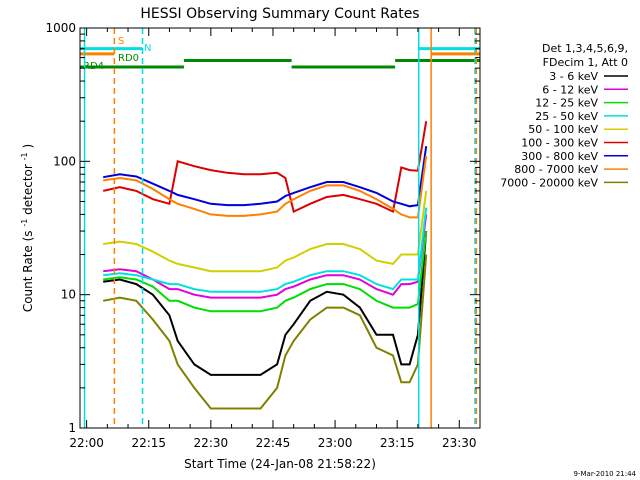  Describe the element at coordinates (280, 54) in the screenshot. I see `flag-bars: S N RD0 RD4` at that location.